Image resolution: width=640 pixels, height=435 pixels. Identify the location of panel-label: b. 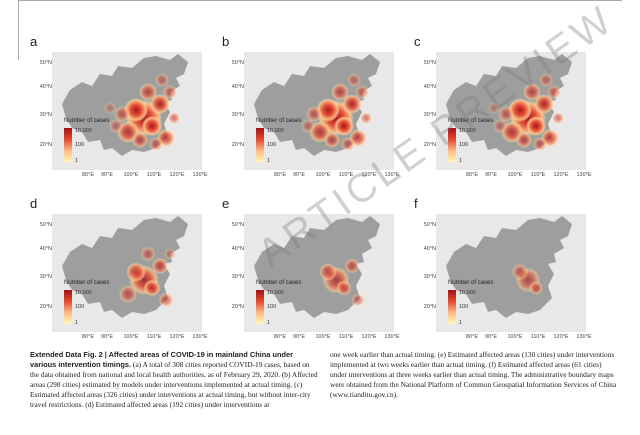
(226, 41).